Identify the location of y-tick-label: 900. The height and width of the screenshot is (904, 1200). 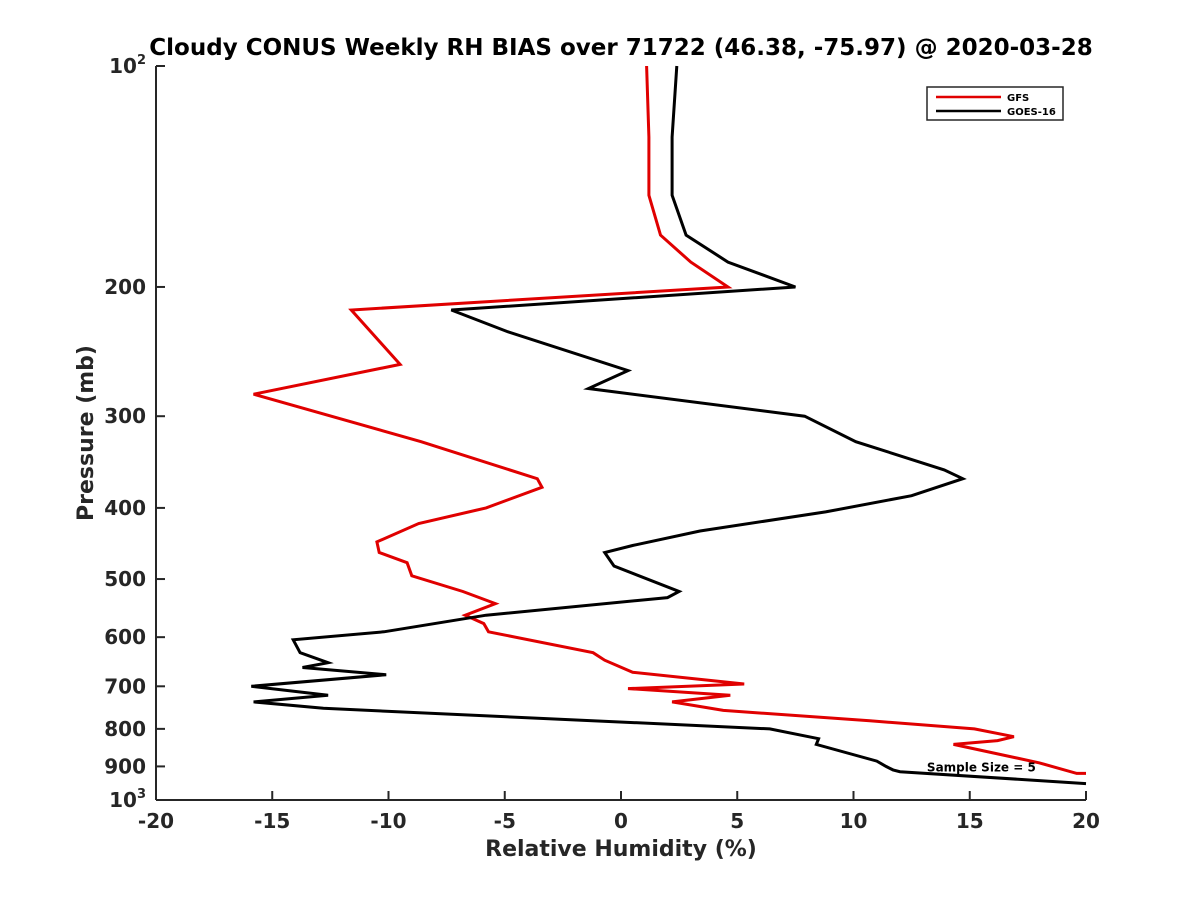
(125, 766).